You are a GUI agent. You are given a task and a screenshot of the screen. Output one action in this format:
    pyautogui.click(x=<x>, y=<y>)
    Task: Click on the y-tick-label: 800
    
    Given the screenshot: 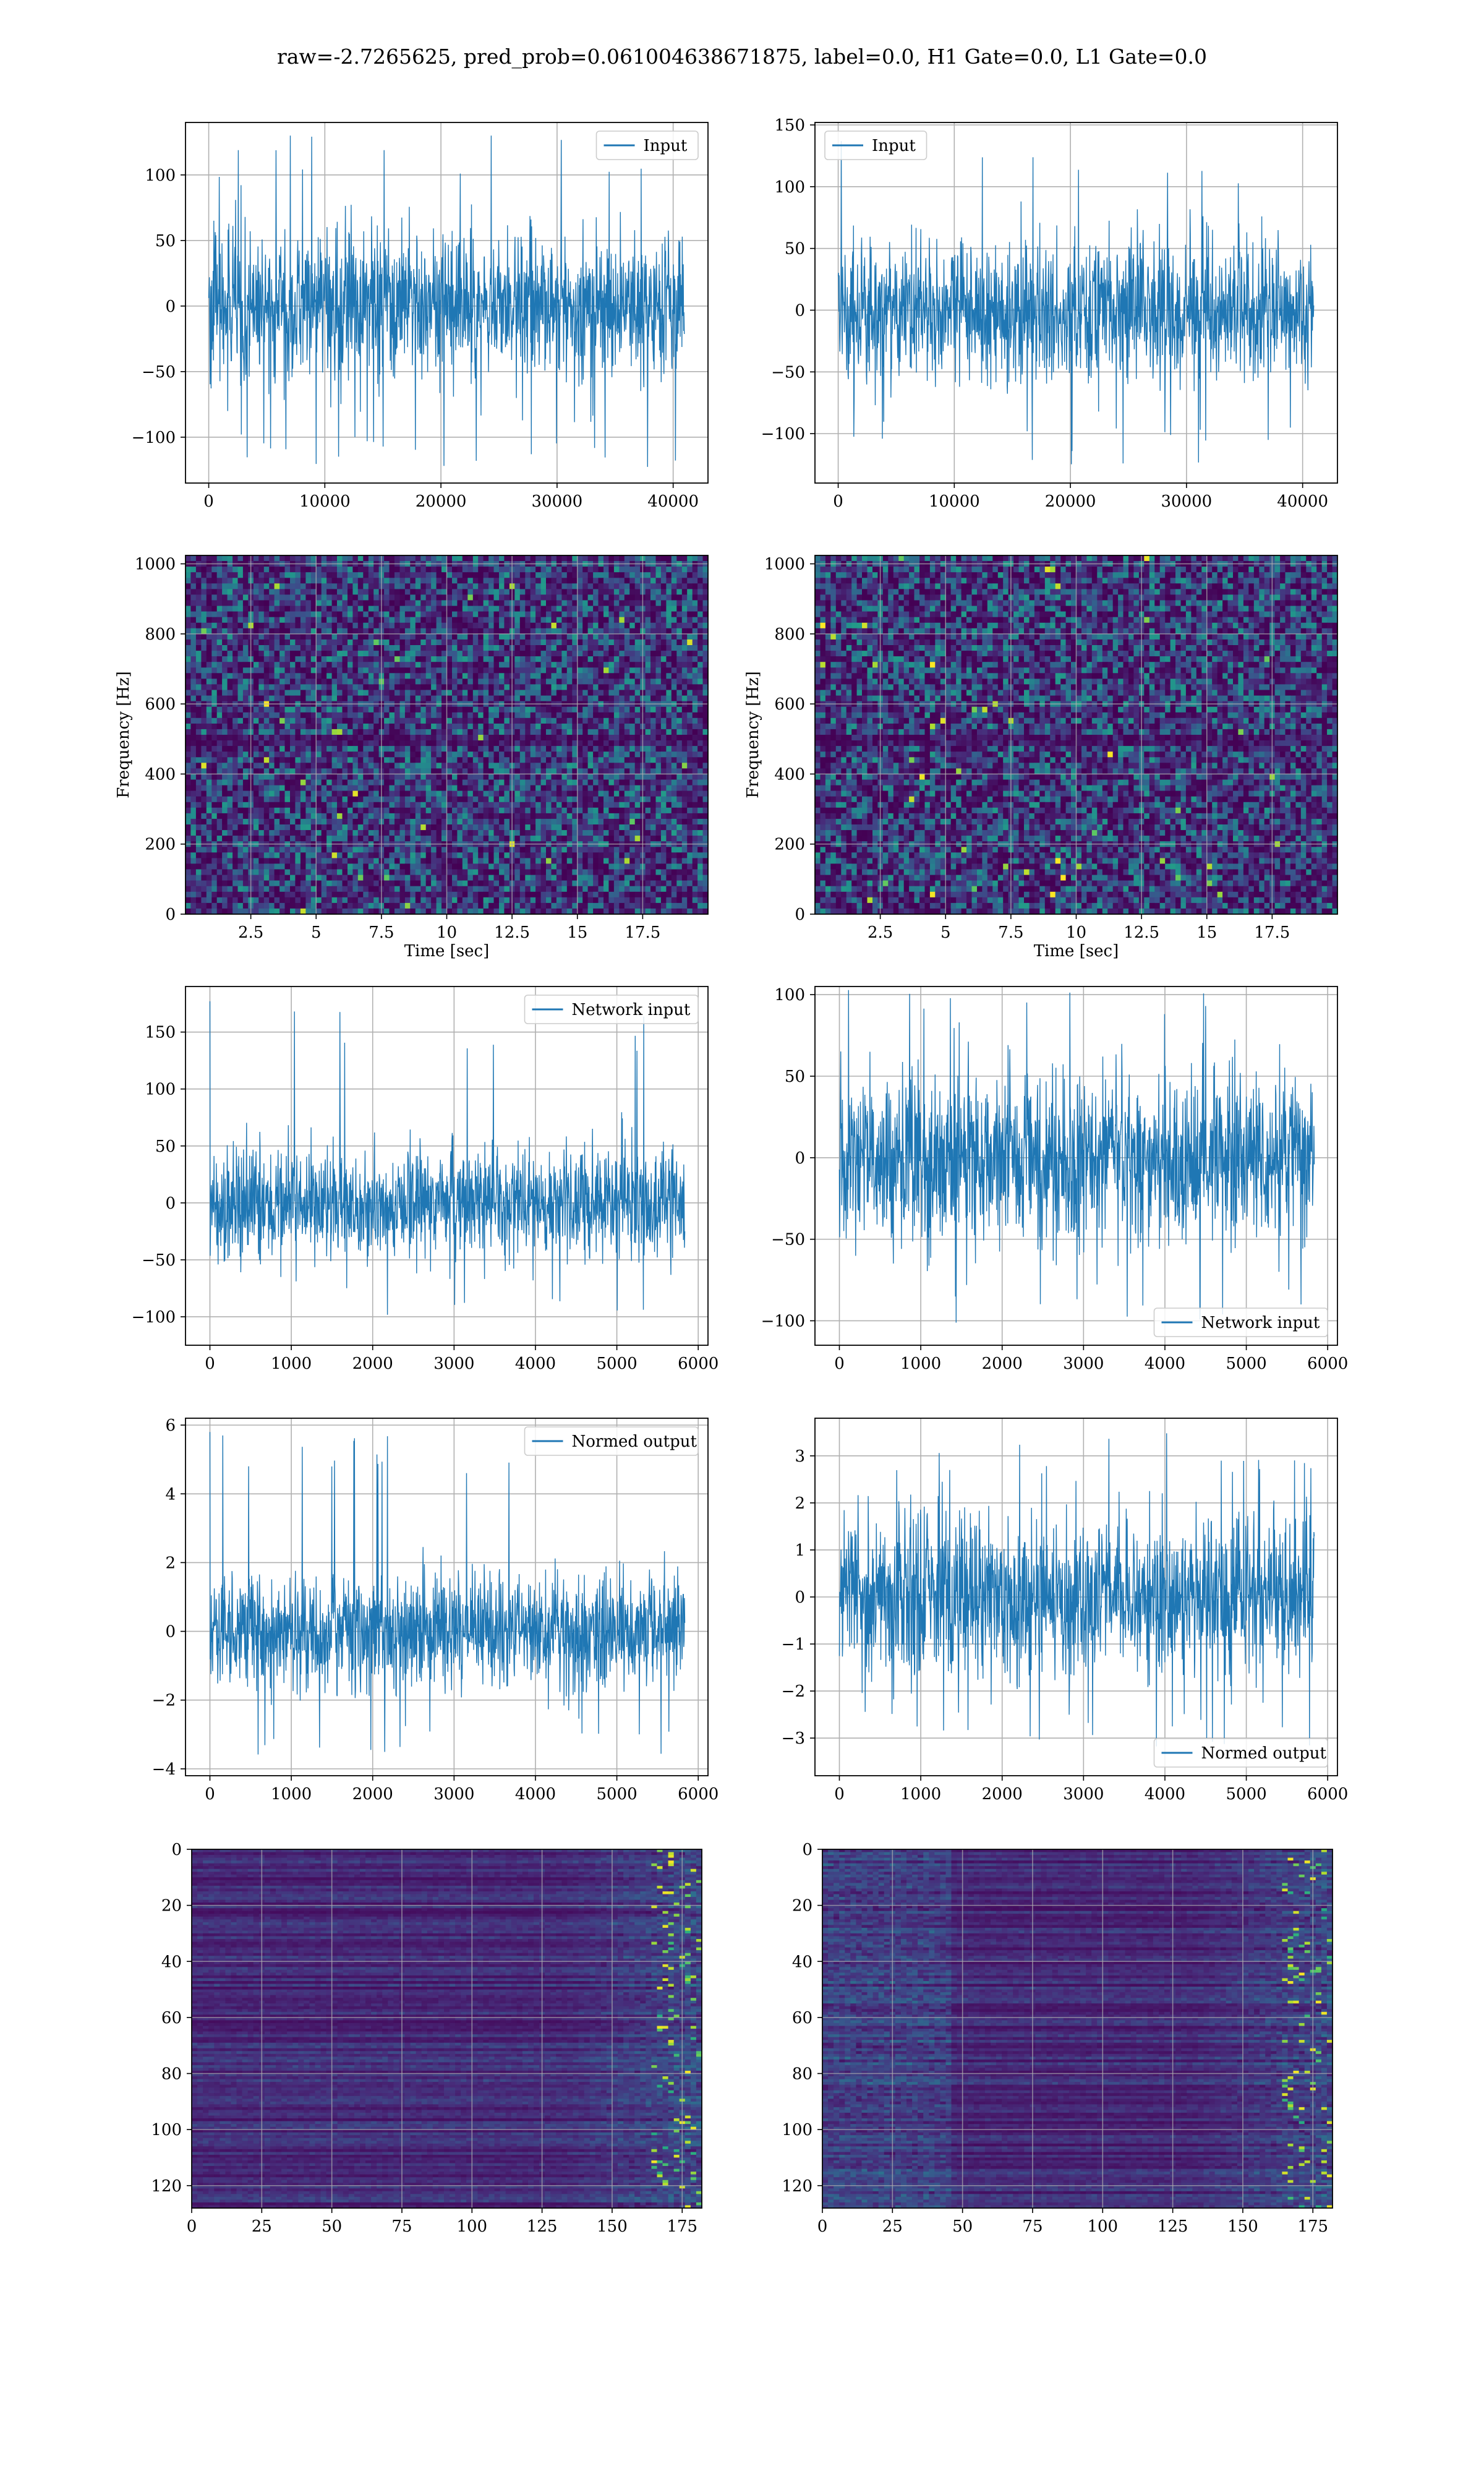 What is the action you would take?
    pyautogui.click(x=789, y=634)
    